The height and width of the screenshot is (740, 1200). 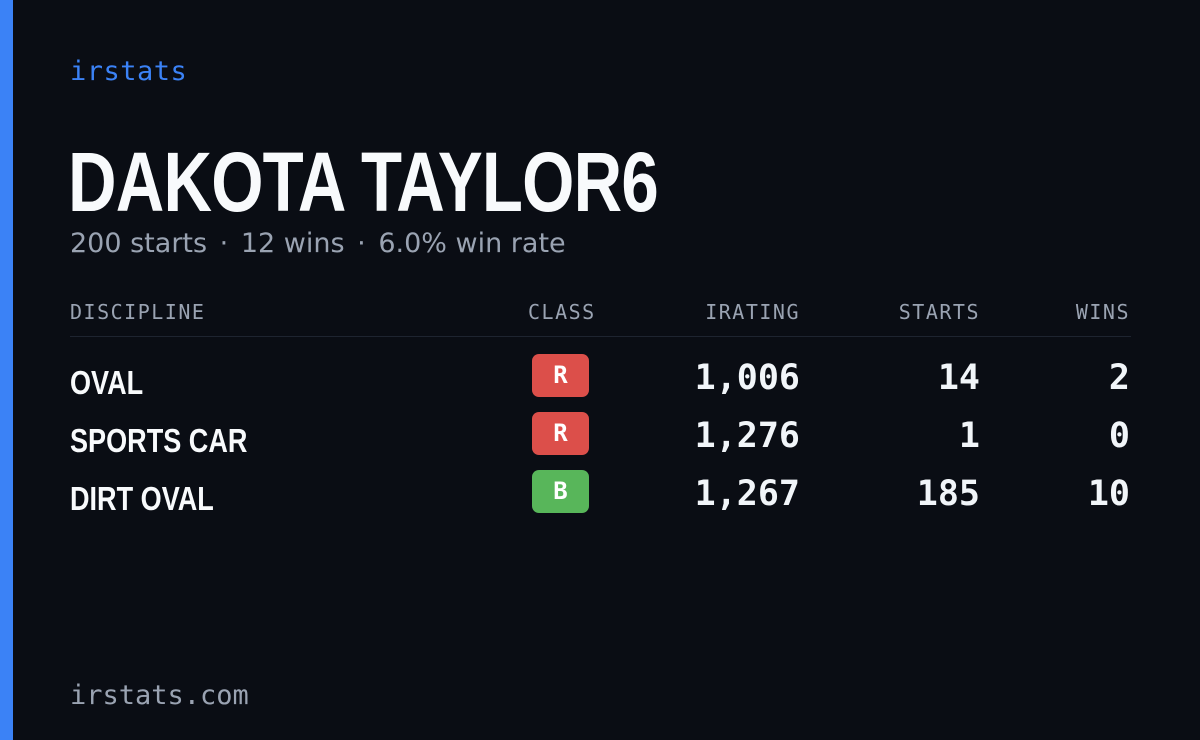 I want to click on brand-logo: irstats, so click(x=129, y=71).